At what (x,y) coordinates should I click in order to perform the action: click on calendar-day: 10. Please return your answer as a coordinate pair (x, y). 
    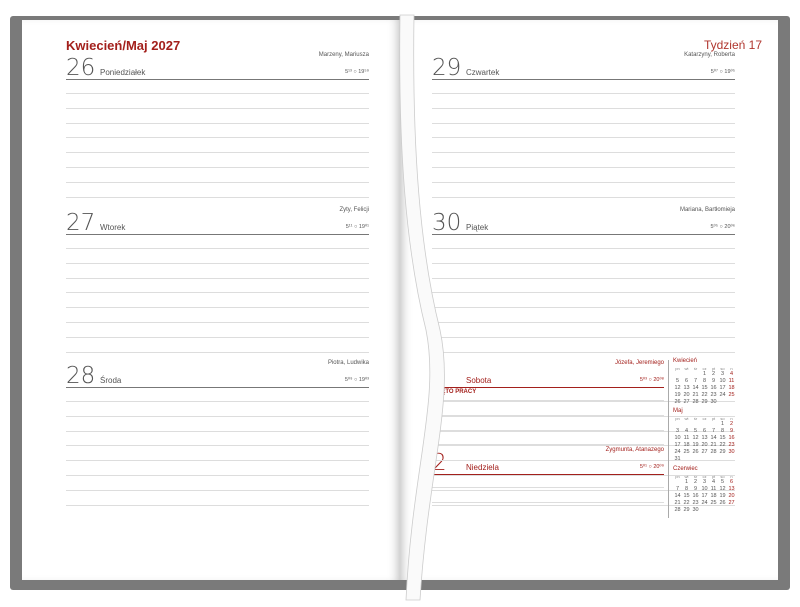
    Looking at the image, I should click on (677, 438).